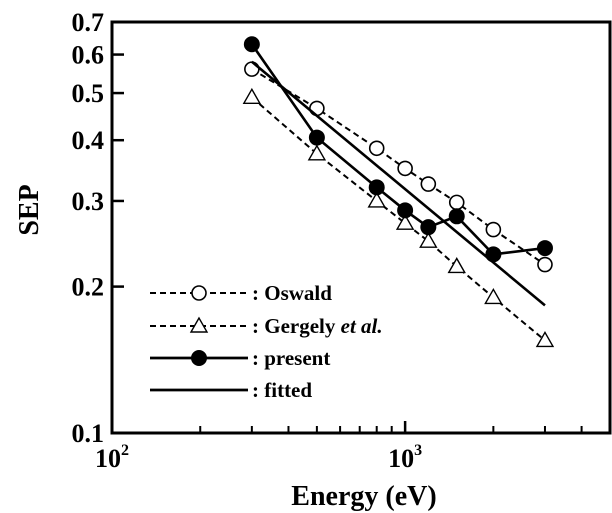 This screenshot has height=513, width=612. I want to click on legend-label: : Oswald, so click(292, 293).